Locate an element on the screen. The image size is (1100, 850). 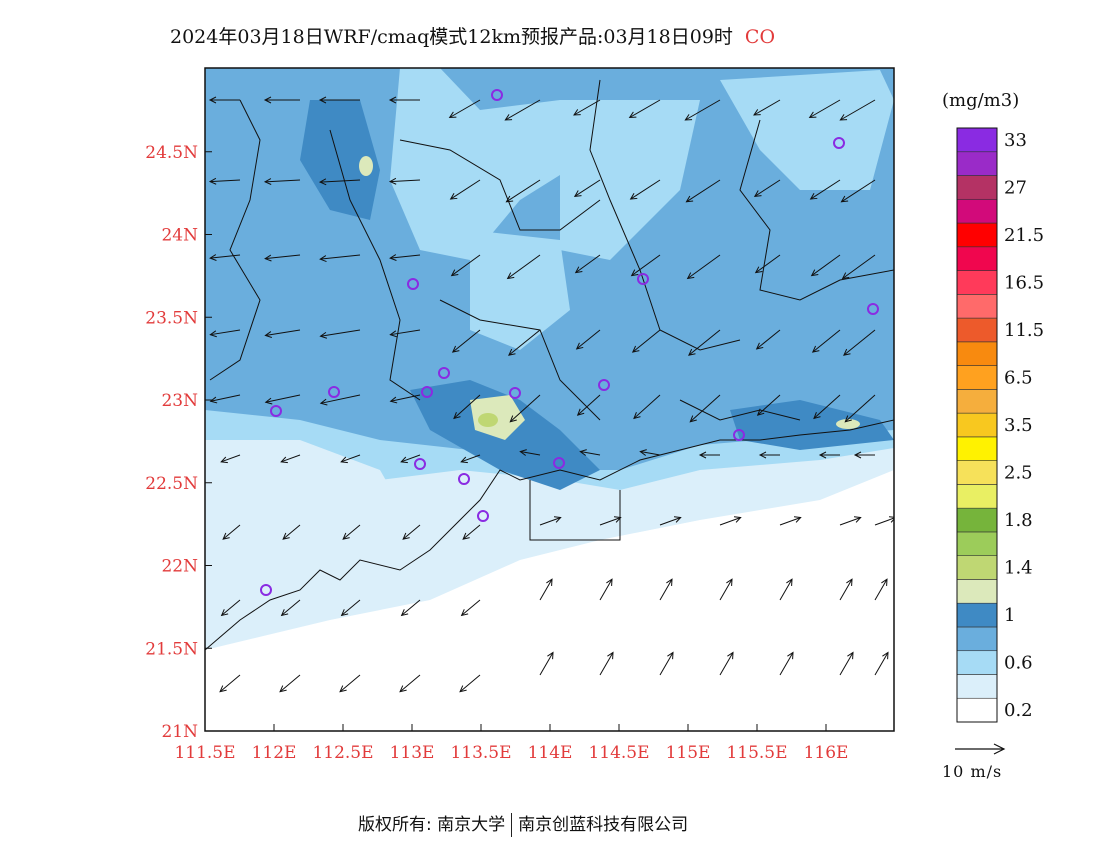
reference-vector-arrow is located at coordinates (980, 749).